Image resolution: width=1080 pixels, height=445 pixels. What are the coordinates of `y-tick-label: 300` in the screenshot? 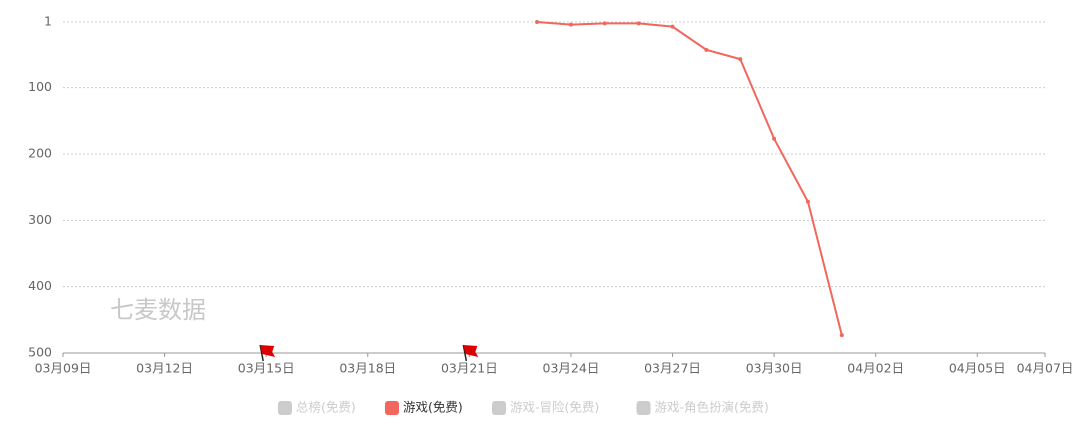 It's located at (40, 219).